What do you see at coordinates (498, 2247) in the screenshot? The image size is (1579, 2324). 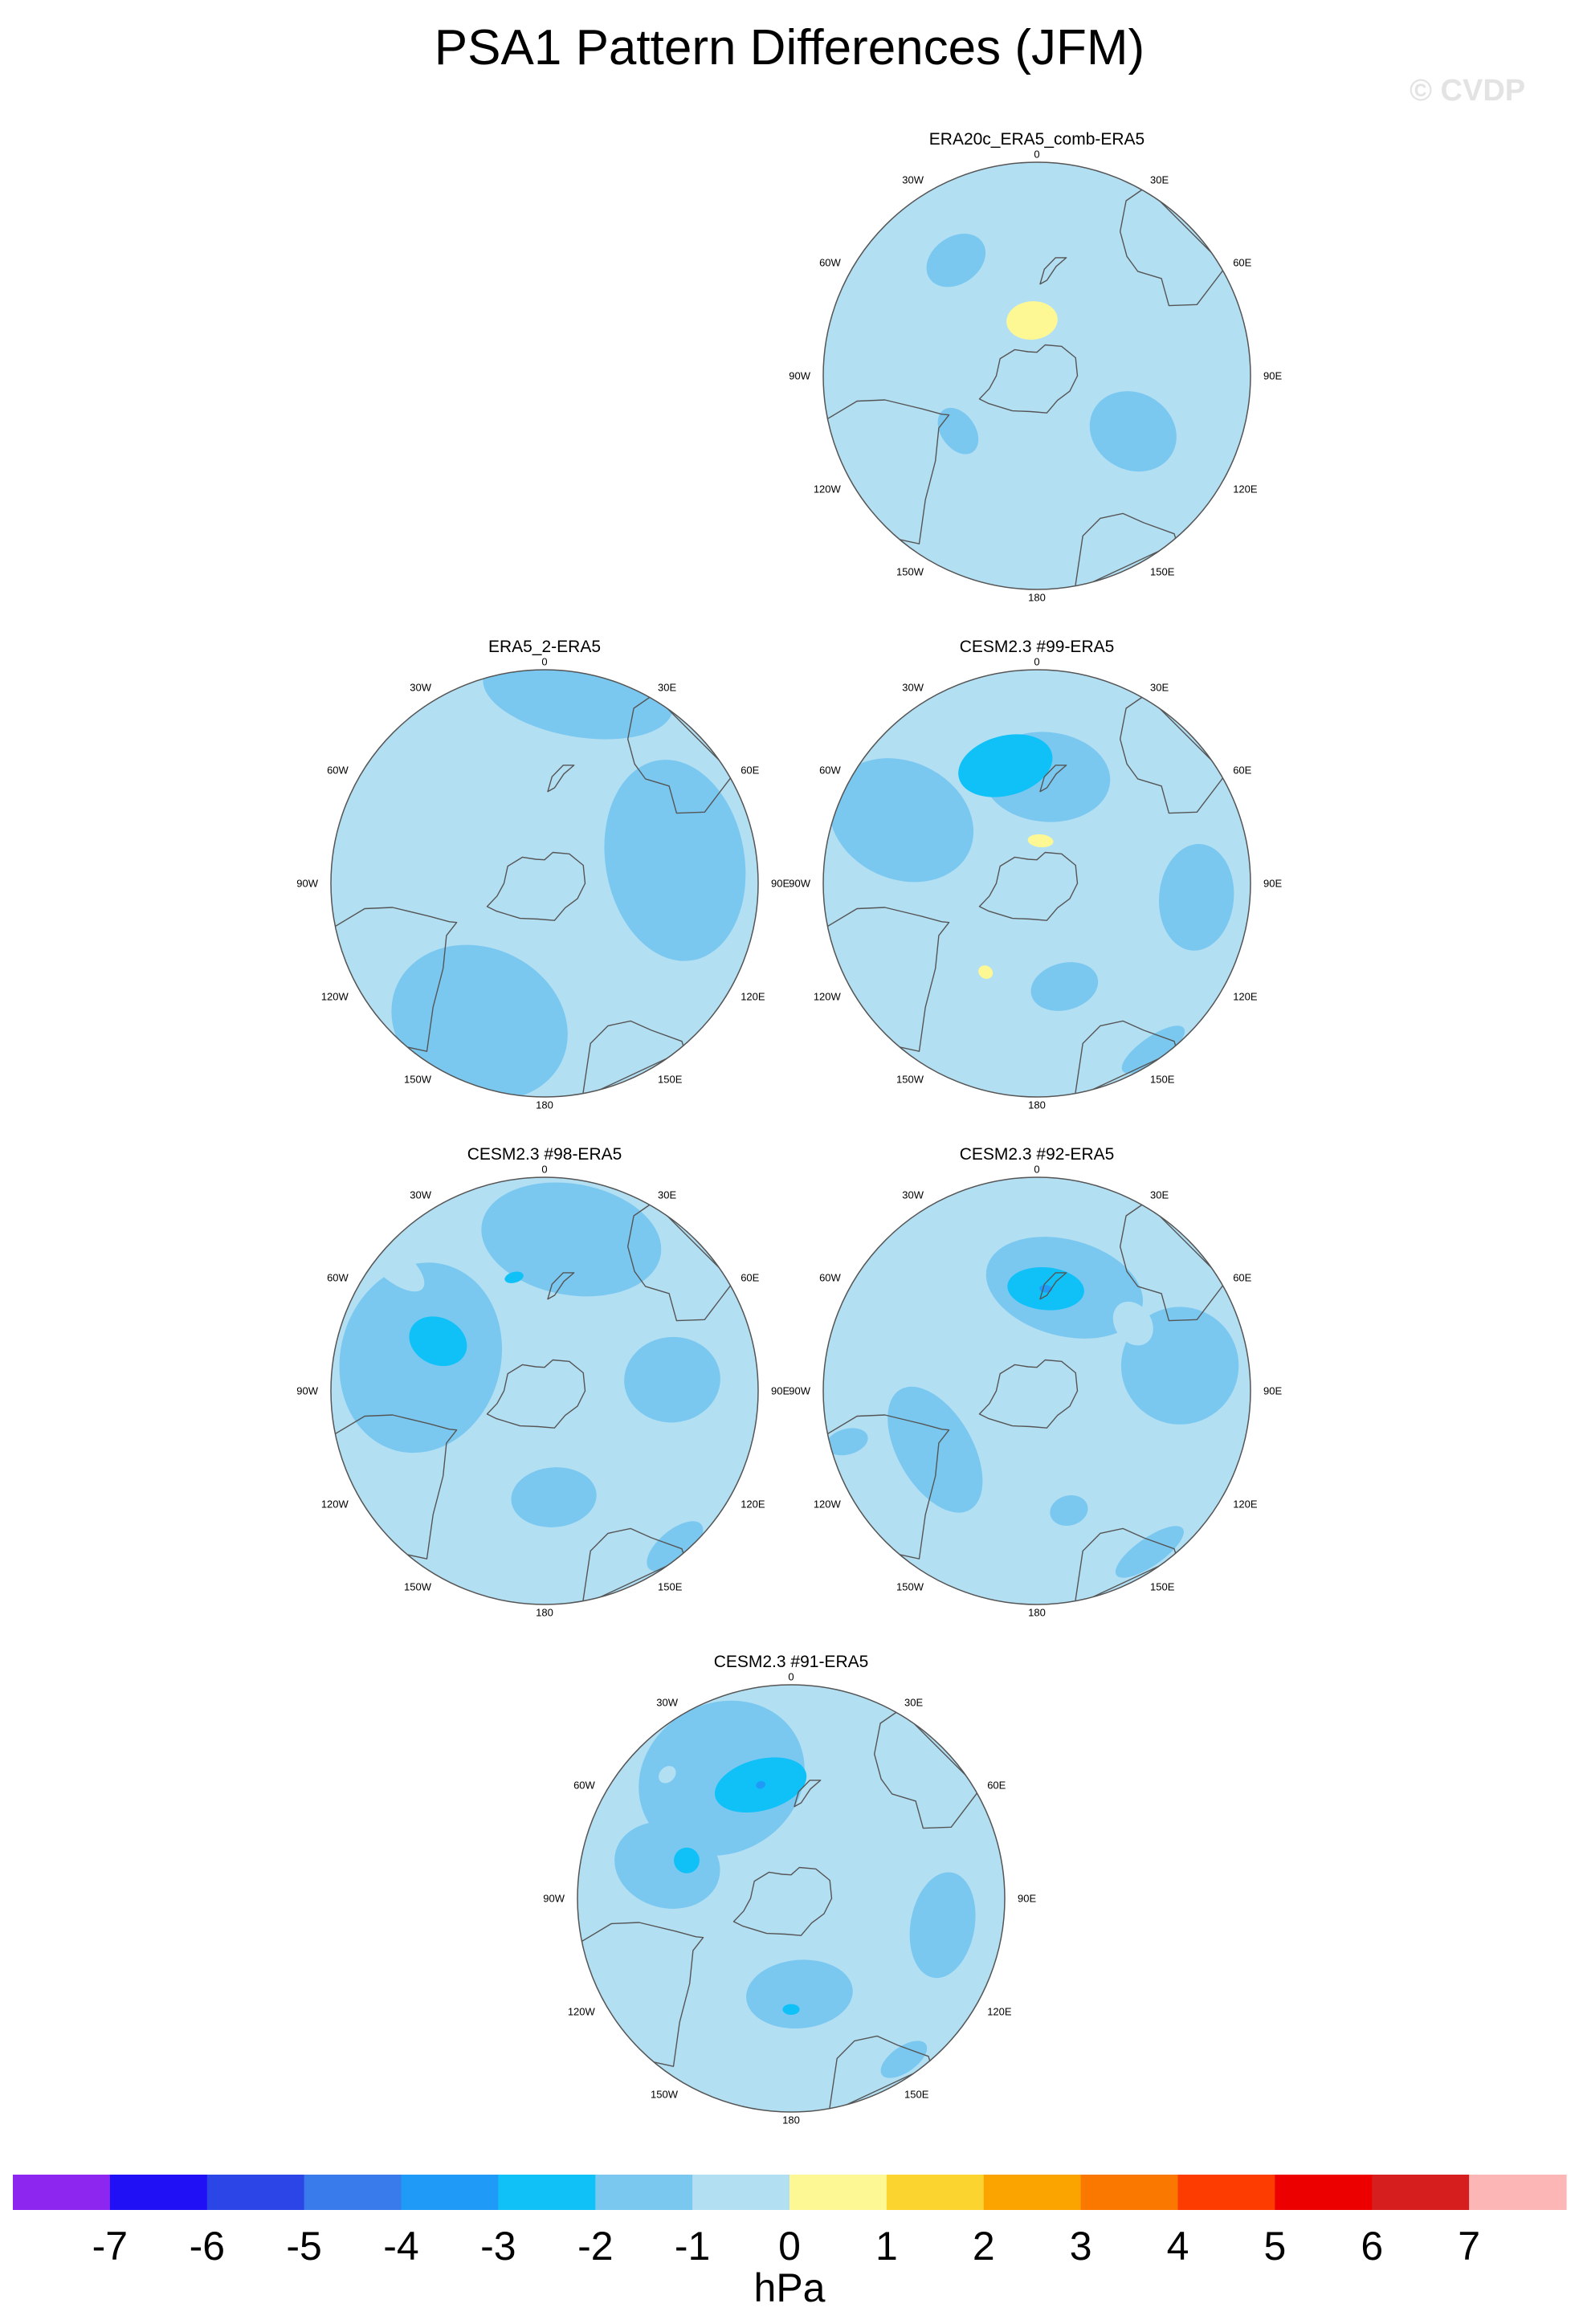 I see `colorbar-tick-label: -3` at bounding box center [498, 2247].